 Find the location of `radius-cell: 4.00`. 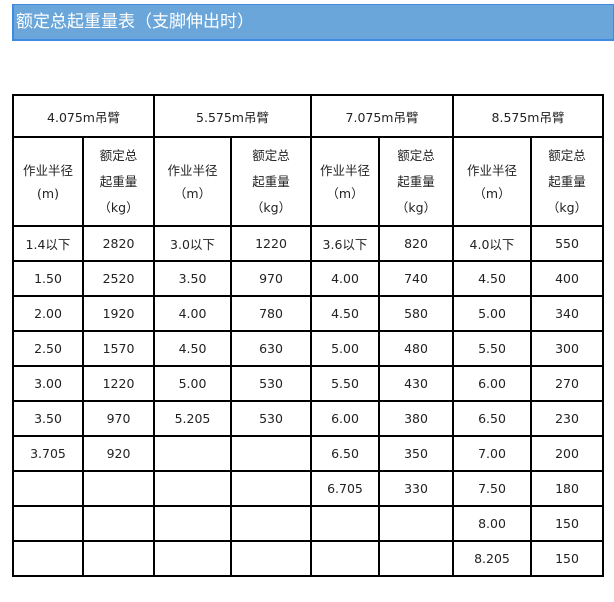

radius-cell: 4.00 is located at coordinates (192, 313).